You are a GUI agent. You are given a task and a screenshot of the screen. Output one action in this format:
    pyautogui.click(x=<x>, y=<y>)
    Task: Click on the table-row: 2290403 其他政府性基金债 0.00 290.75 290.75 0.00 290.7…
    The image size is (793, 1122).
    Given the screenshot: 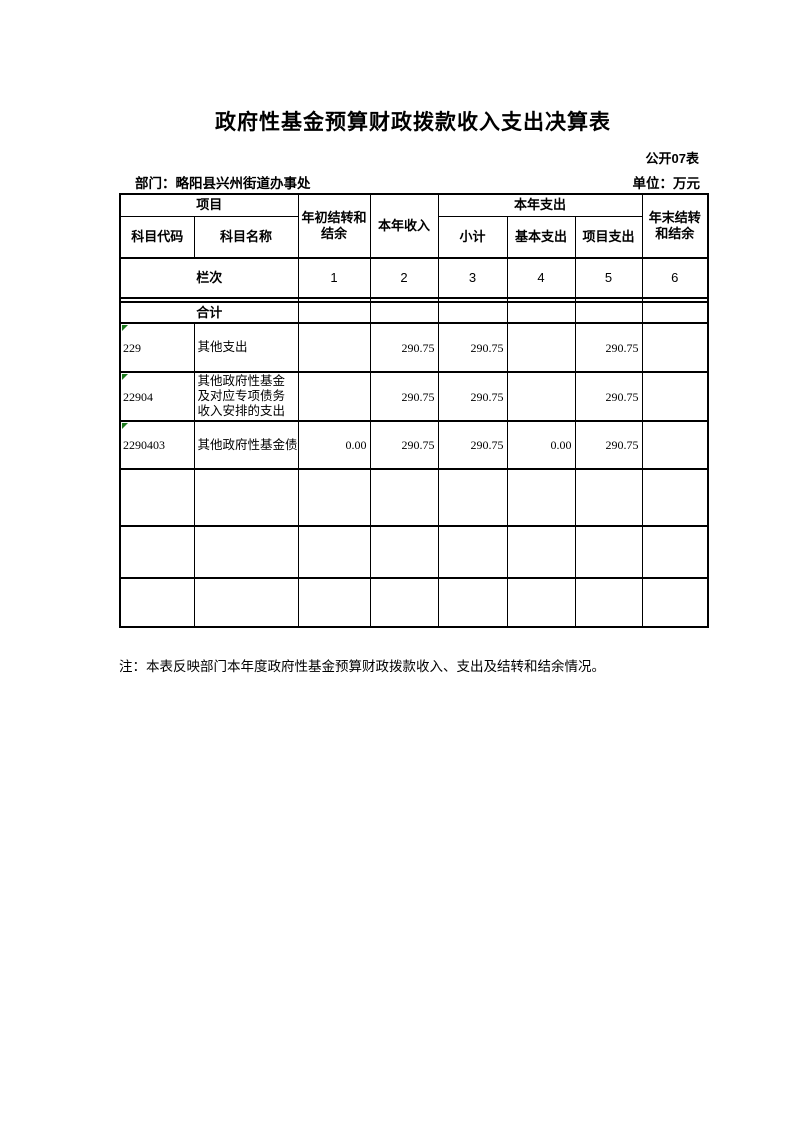 What is the action you would take?
    pyautogui.click(x=414, y=445)
    